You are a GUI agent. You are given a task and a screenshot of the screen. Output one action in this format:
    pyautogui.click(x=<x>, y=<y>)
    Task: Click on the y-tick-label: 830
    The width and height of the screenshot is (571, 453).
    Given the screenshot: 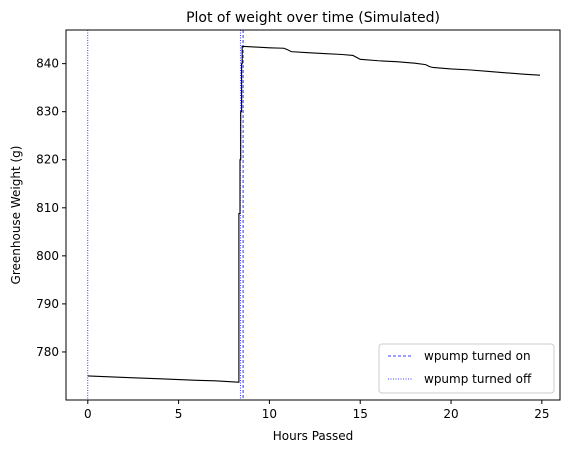 What is the action you would take?
    pyautogui.click(x=47, y=112)
    